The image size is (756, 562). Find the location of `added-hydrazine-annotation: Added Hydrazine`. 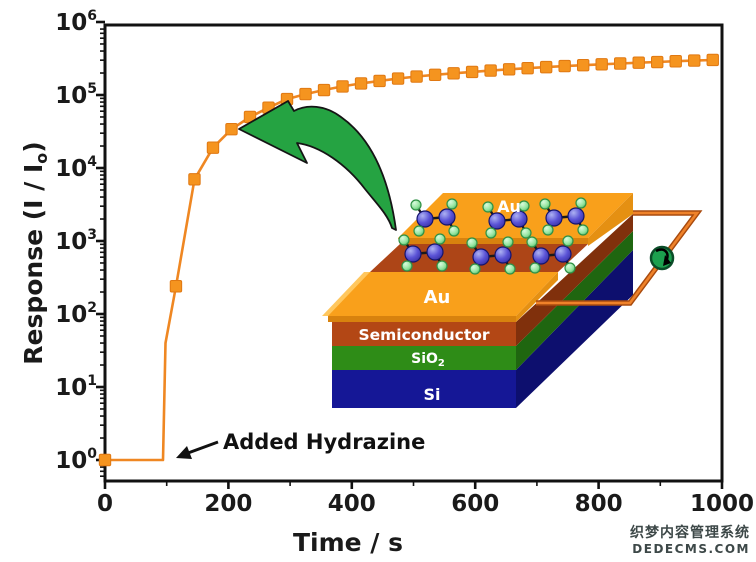

added-hydrazine-annotation: Added Hydrazine is located at coordinates (324, 442).